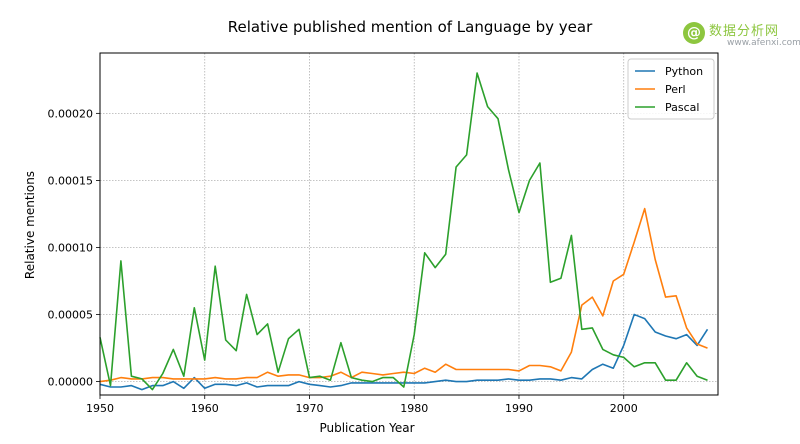  Describe the element at coordinates (682, 107) in the screenshot. I see `legend-label: Pascal` at that location.